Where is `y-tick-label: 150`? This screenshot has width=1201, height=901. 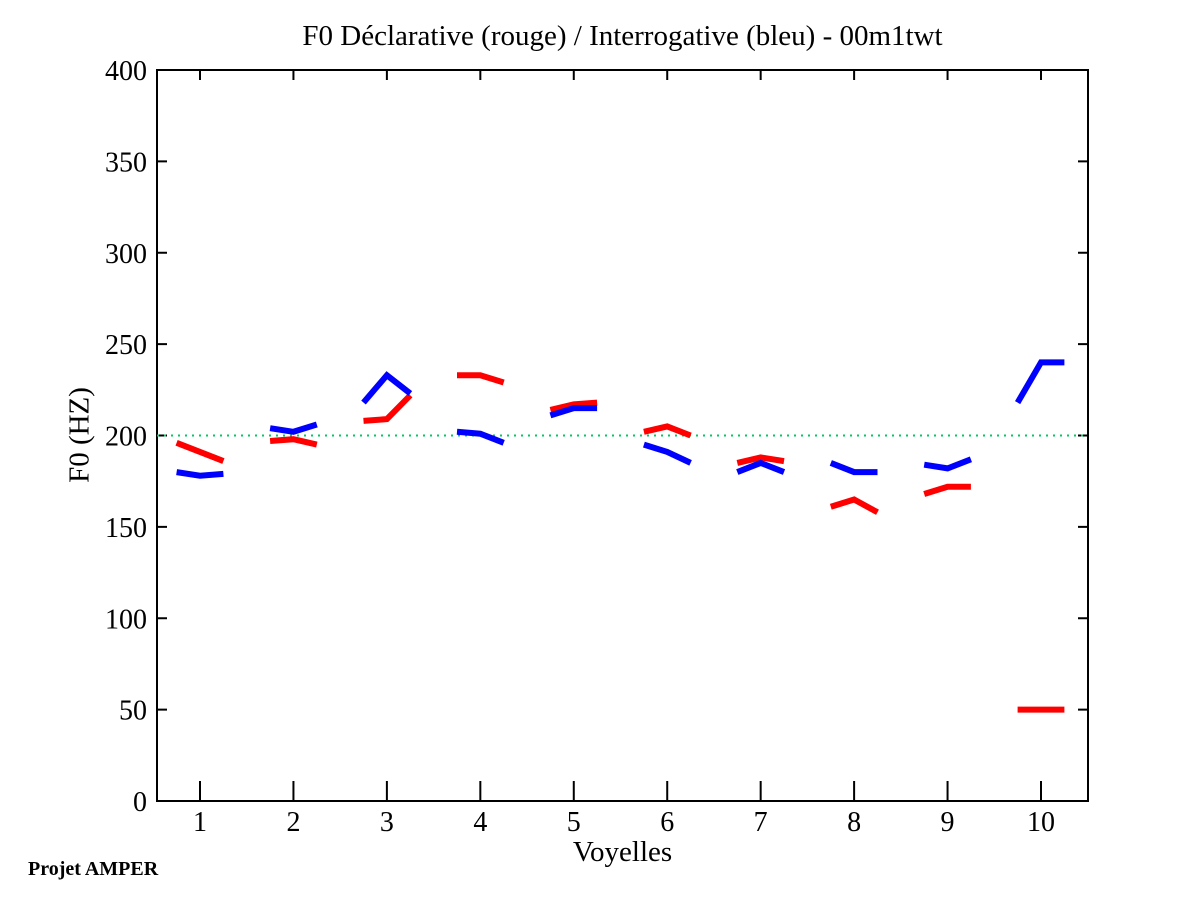 y-tick-label: 150 is located at coordinates (126, 528).